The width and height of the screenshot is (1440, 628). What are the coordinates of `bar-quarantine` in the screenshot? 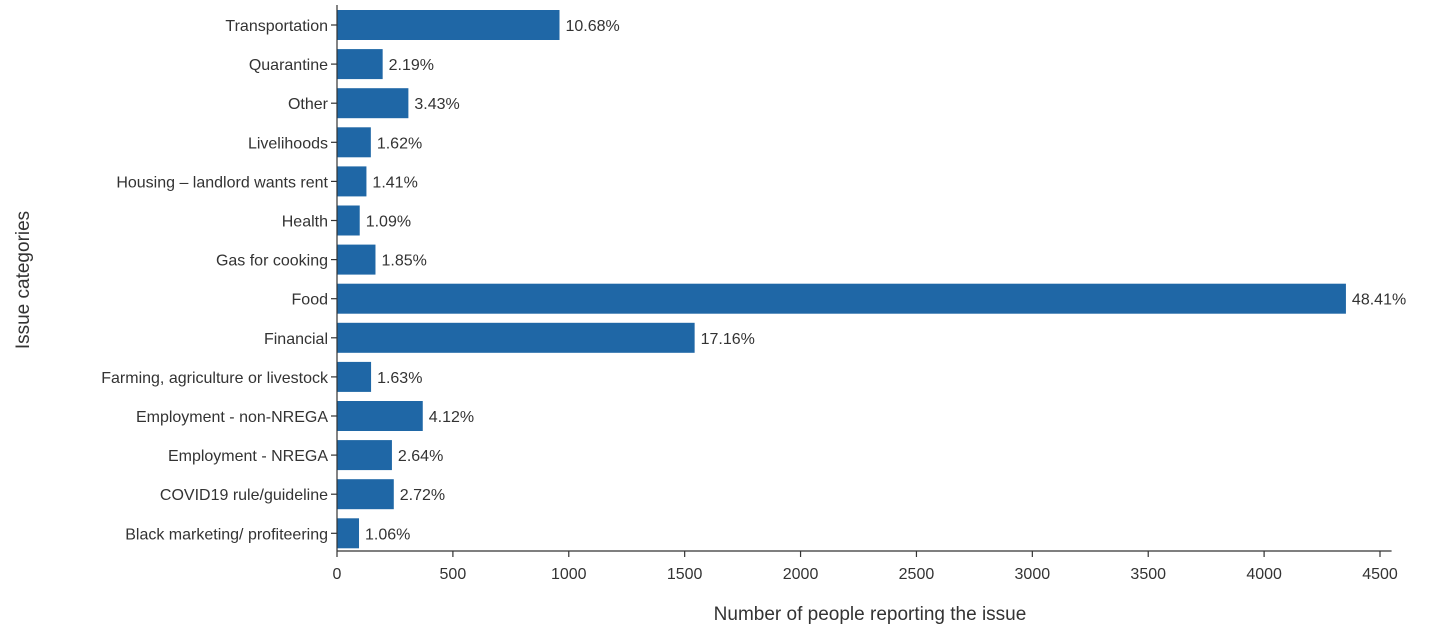 It's located at (360, 64).